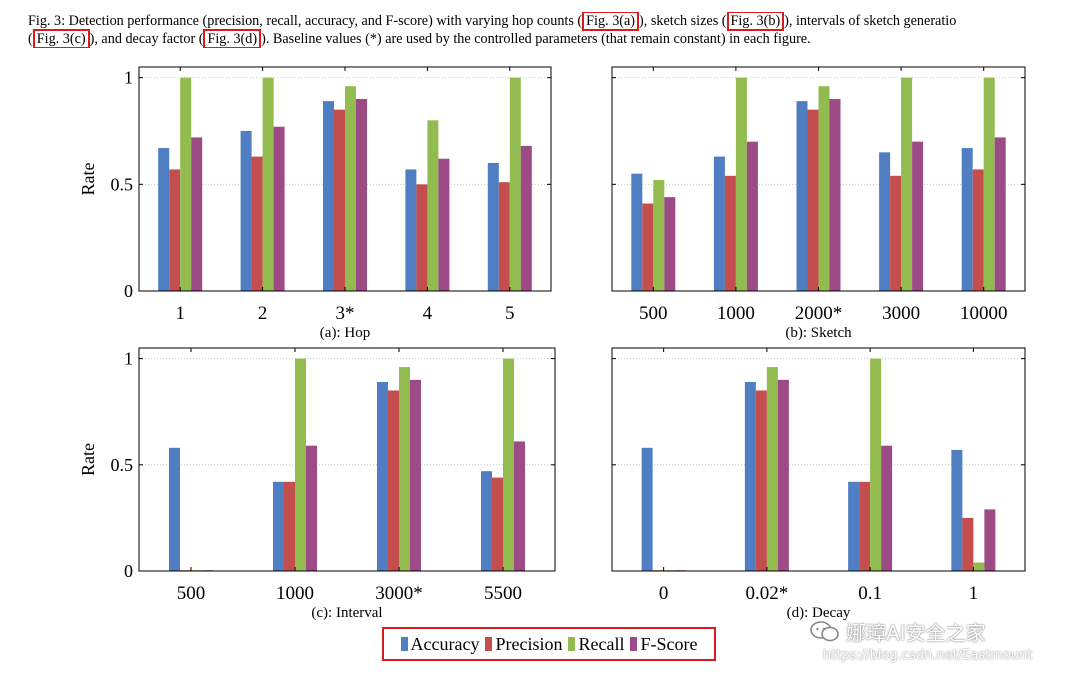  Describe the element at coordinates (128, 571) in the screenshot. I see `y-tick-label: 0` at that location.